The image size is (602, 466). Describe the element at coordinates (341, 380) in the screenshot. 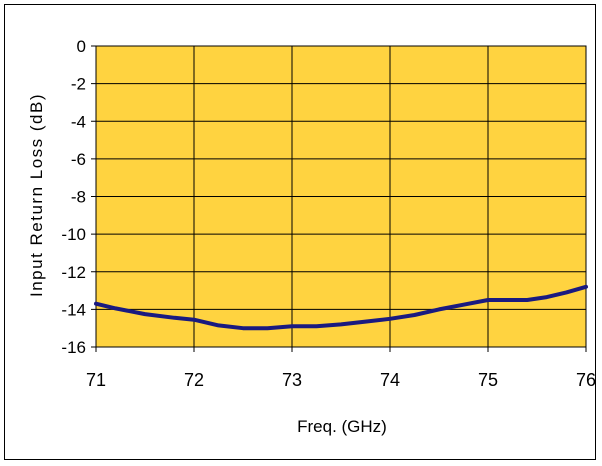

I see `x-tick-labels: 71 72 73 74 75 76` at that location.